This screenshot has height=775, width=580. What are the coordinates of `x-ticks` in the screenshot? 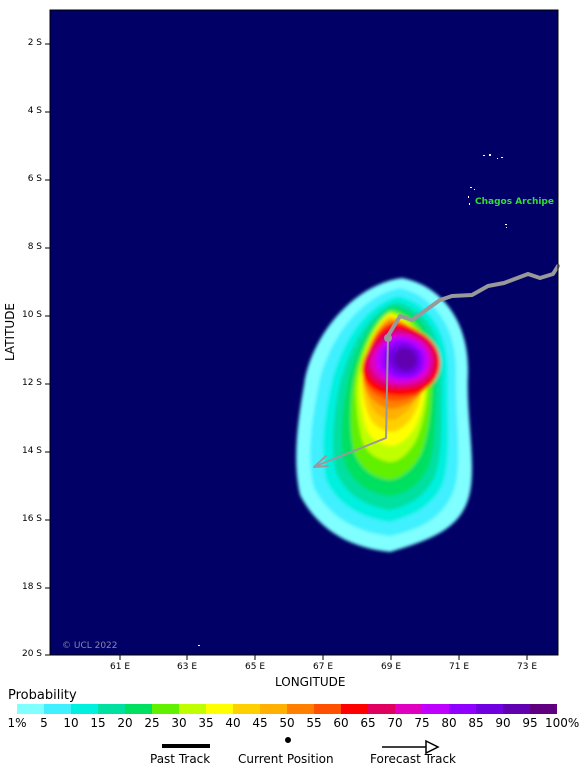 It's located at (323, 657).